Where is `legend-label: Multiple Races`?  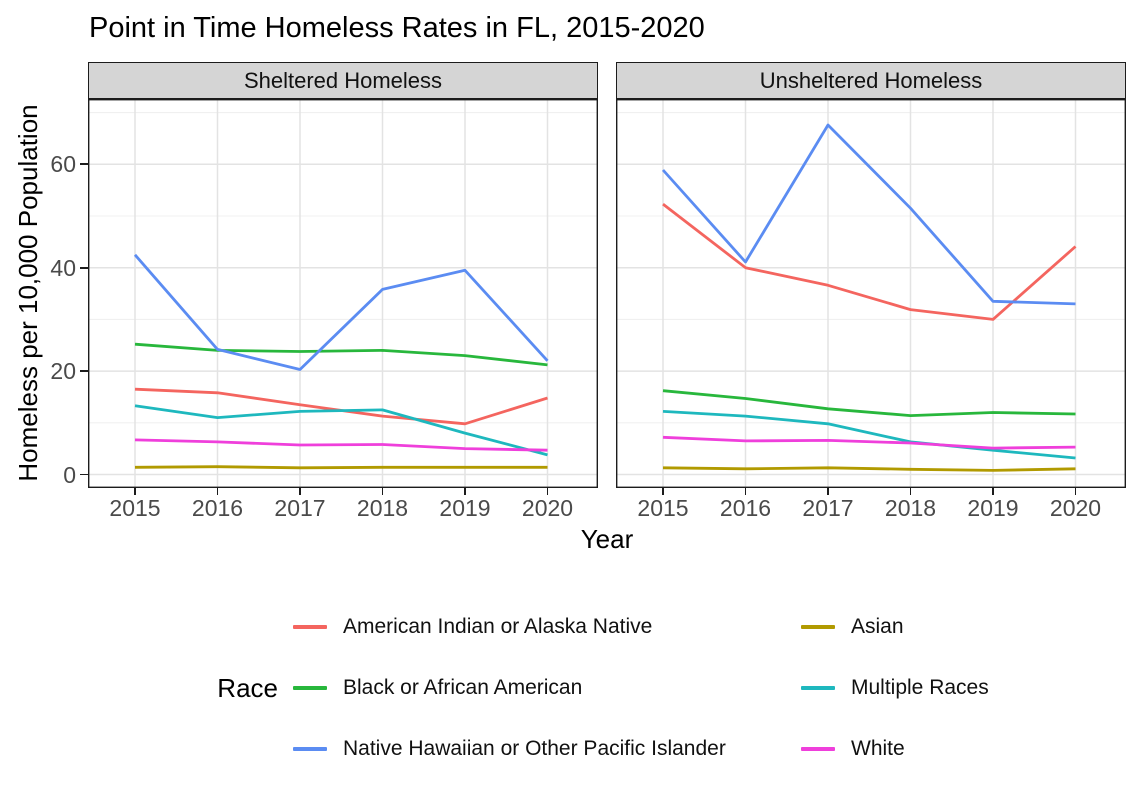
legend-label: Multiple Races is located at coordinates (920, 687).